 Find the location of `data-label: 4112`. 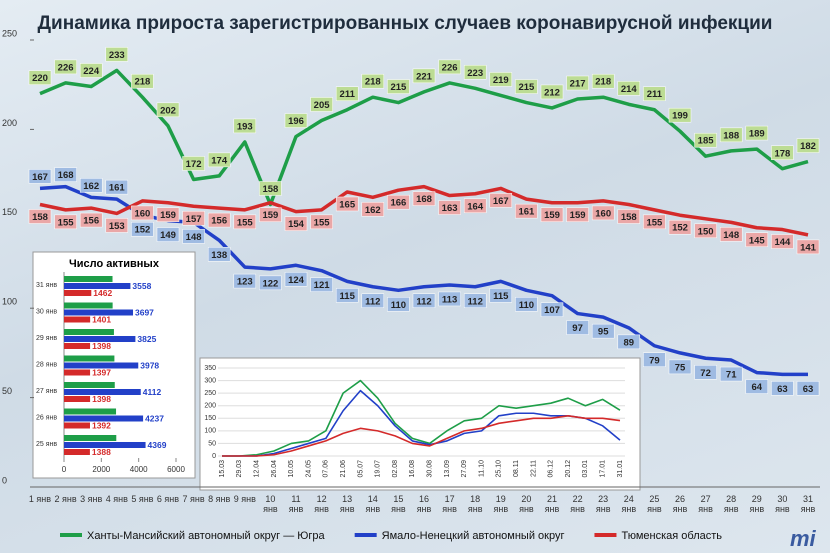

data-label: 4112 is located at coordinates (152, 392).